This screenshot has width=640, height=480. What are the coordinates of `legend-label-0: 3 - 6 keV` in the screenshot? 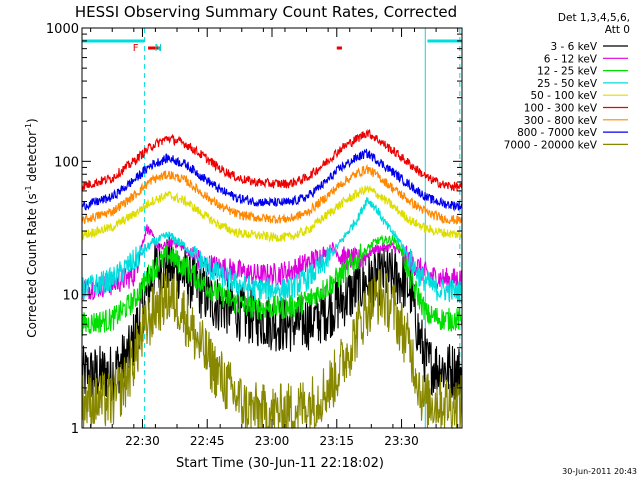 It's located at (573, 47).